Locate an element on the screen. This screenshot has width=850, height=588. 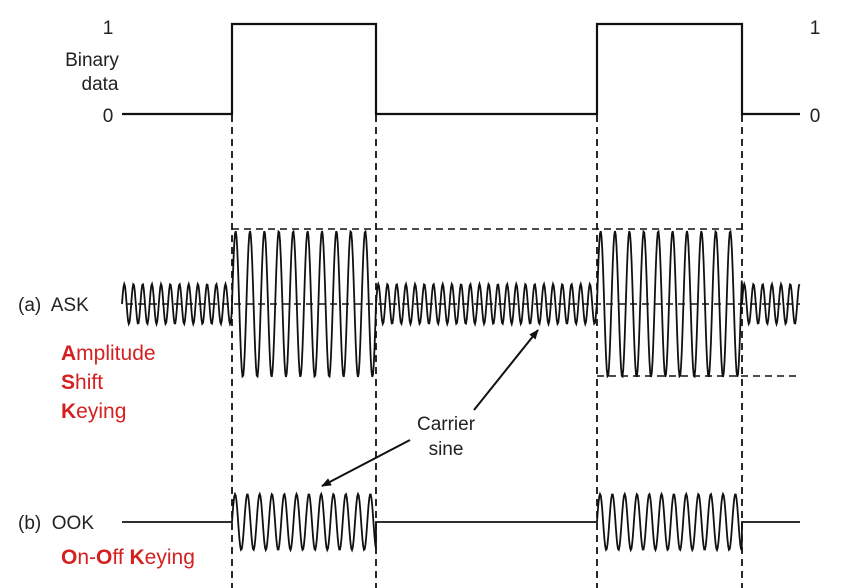
ask-expansion-line3: Keying is located at coordinates (93, 411).